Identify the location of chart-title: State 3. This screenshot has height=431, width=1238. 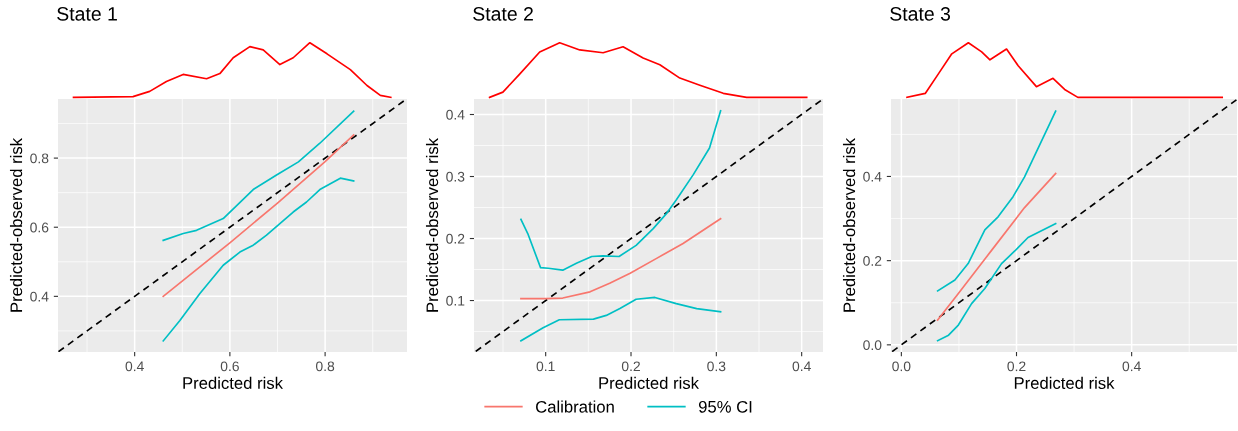
(920, 13).